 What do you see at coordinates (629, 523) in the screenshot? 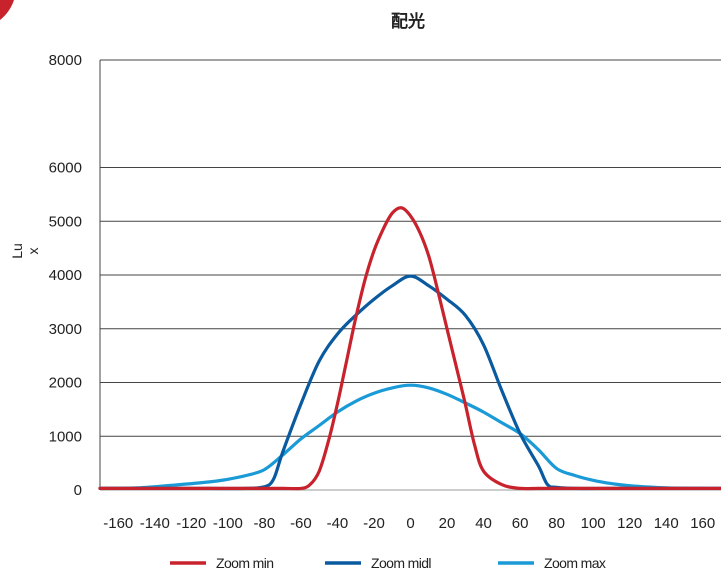
I see `x-tick-label: 120` at bounding box center [629, 523].